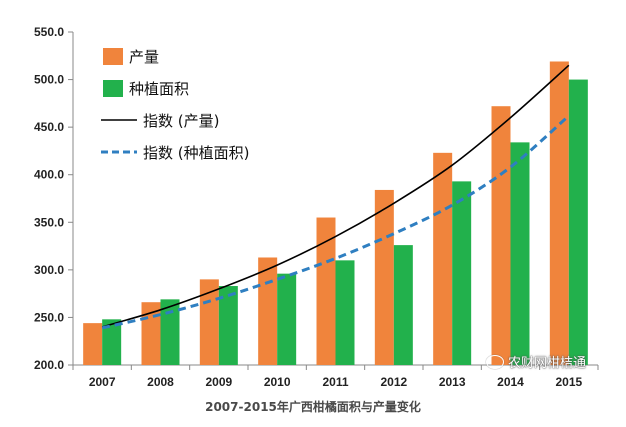 Image resolution: width=626 pixels, height=427 pixels. I want to click on legend-label: 指数 (产量), so click(181, 121).